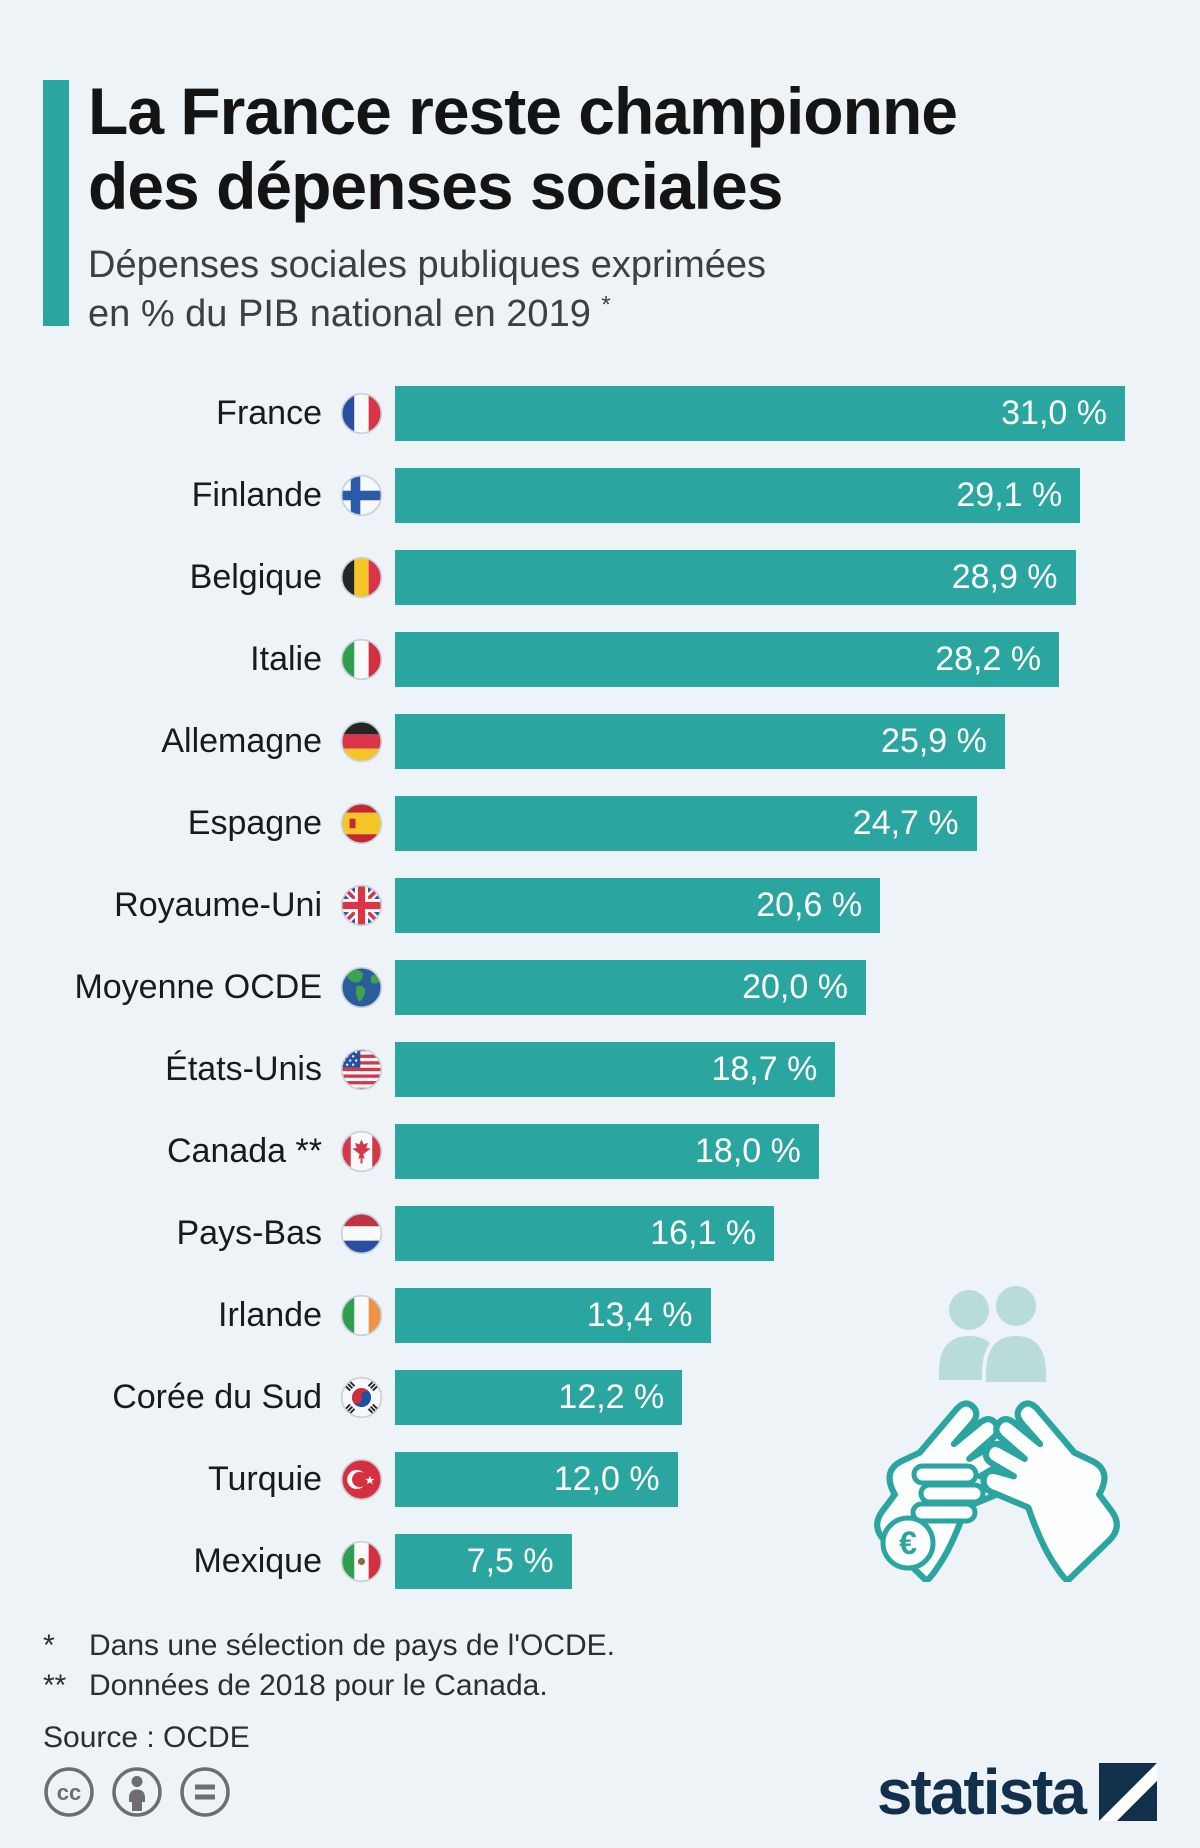  What do you see at coordinates (361, 1397) in the screenshot?
I see `flag-south-korea-icon` at bounding box center [361, 1397].